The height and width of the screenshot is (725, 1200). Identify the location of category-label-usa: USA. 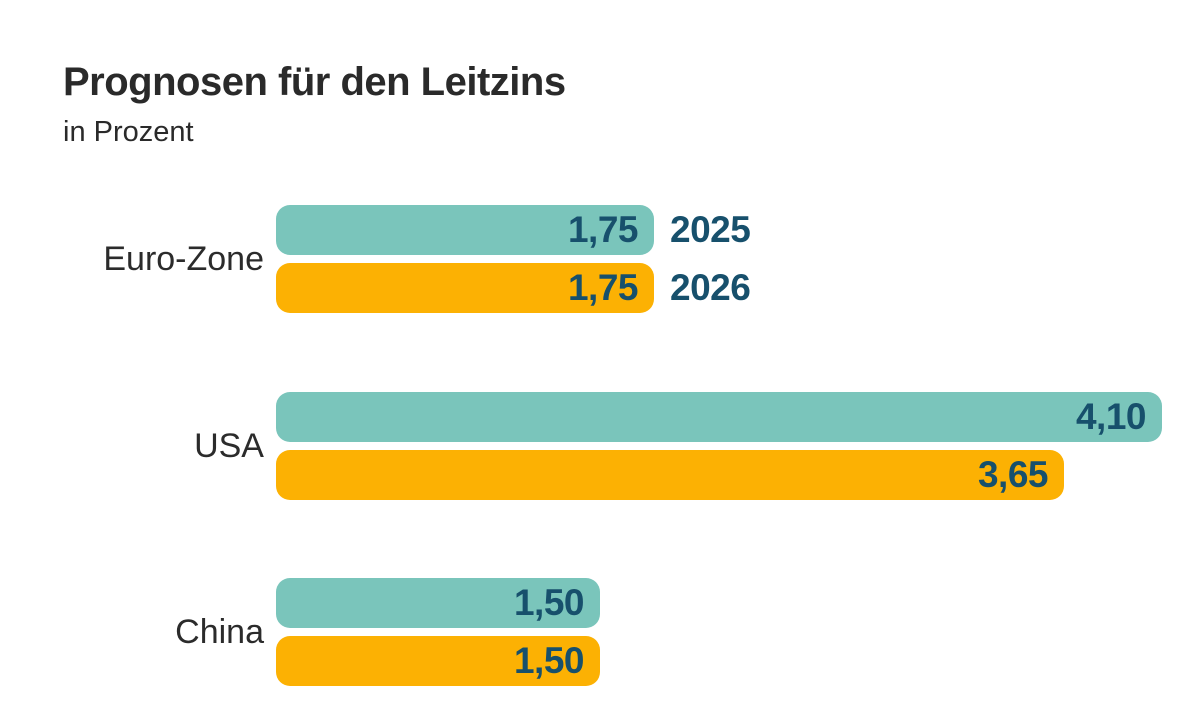
(229, 445).